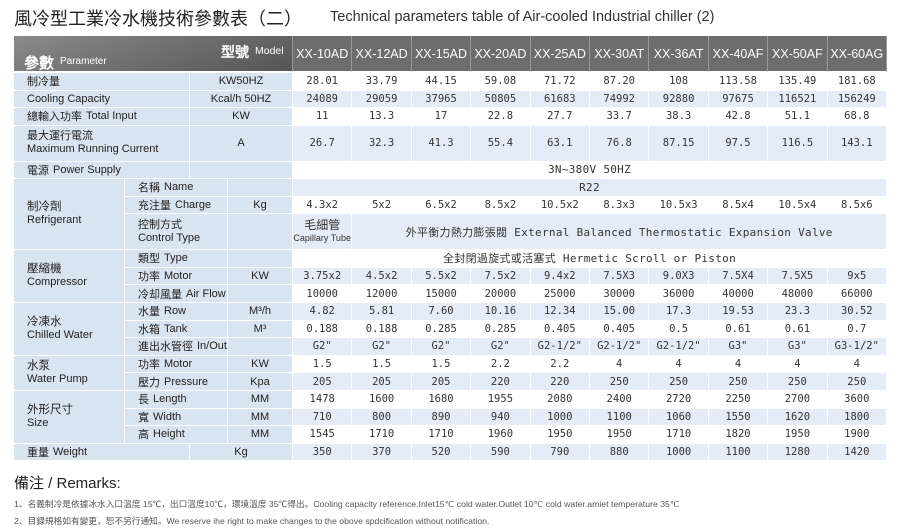 The height and width of the screenshot is (532, 900). Describe the element at coordinates (678, 143) in the screenshot. I see `value: 87.15` at that location.